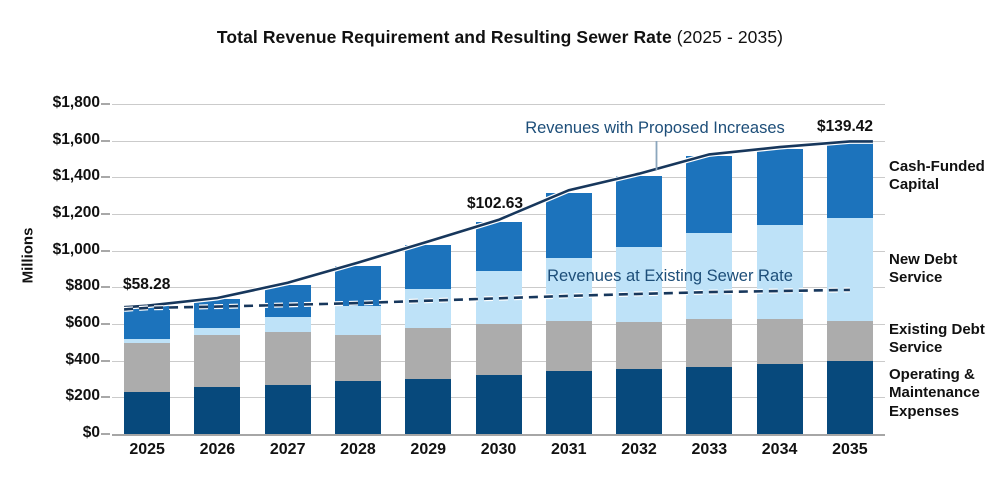 This screenshot has height=500, width=1000. I want to click on y-tick-label-1-000: $1,000, so click(76, 249).